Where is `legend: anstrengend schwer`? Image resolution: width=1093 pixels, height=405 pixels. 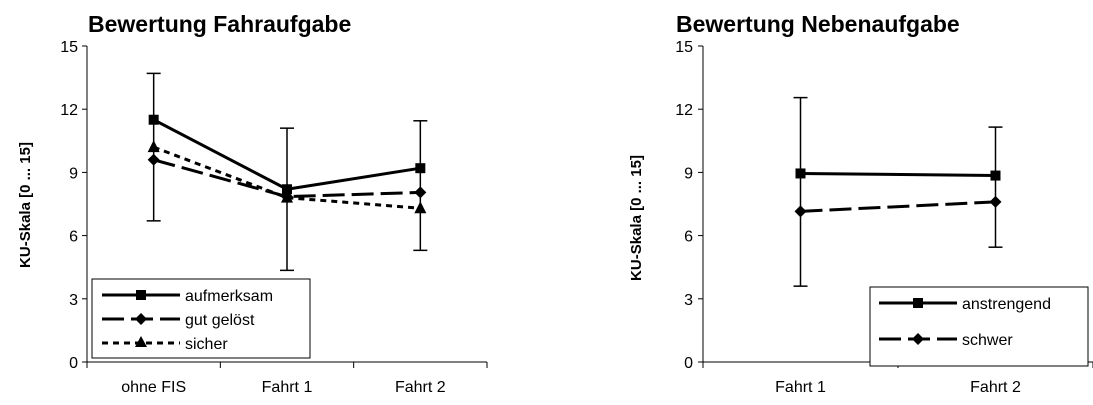 legend: anstrengend schwer is located at coordinates (979, 326).